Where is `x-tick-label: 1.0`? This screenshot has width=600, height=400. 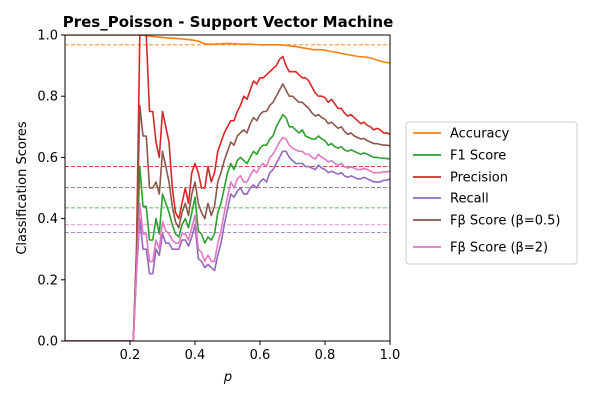
x-tick-label: 1.0 is located at coordinates (390, 355).